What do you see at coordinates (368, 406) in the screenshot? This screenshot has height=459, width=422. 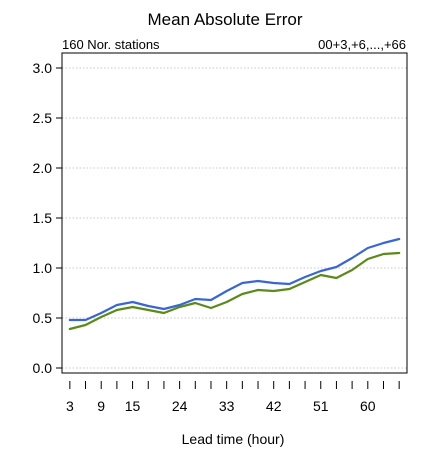 I see `x-tick-label: 60` at bounding box center [368, 406].